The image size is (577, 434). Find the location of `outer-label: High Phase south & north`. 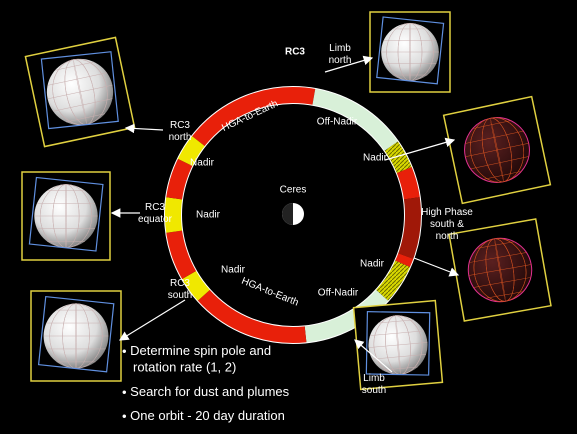

outer-label: High Phase south & north is located at coordinates (447, 224).